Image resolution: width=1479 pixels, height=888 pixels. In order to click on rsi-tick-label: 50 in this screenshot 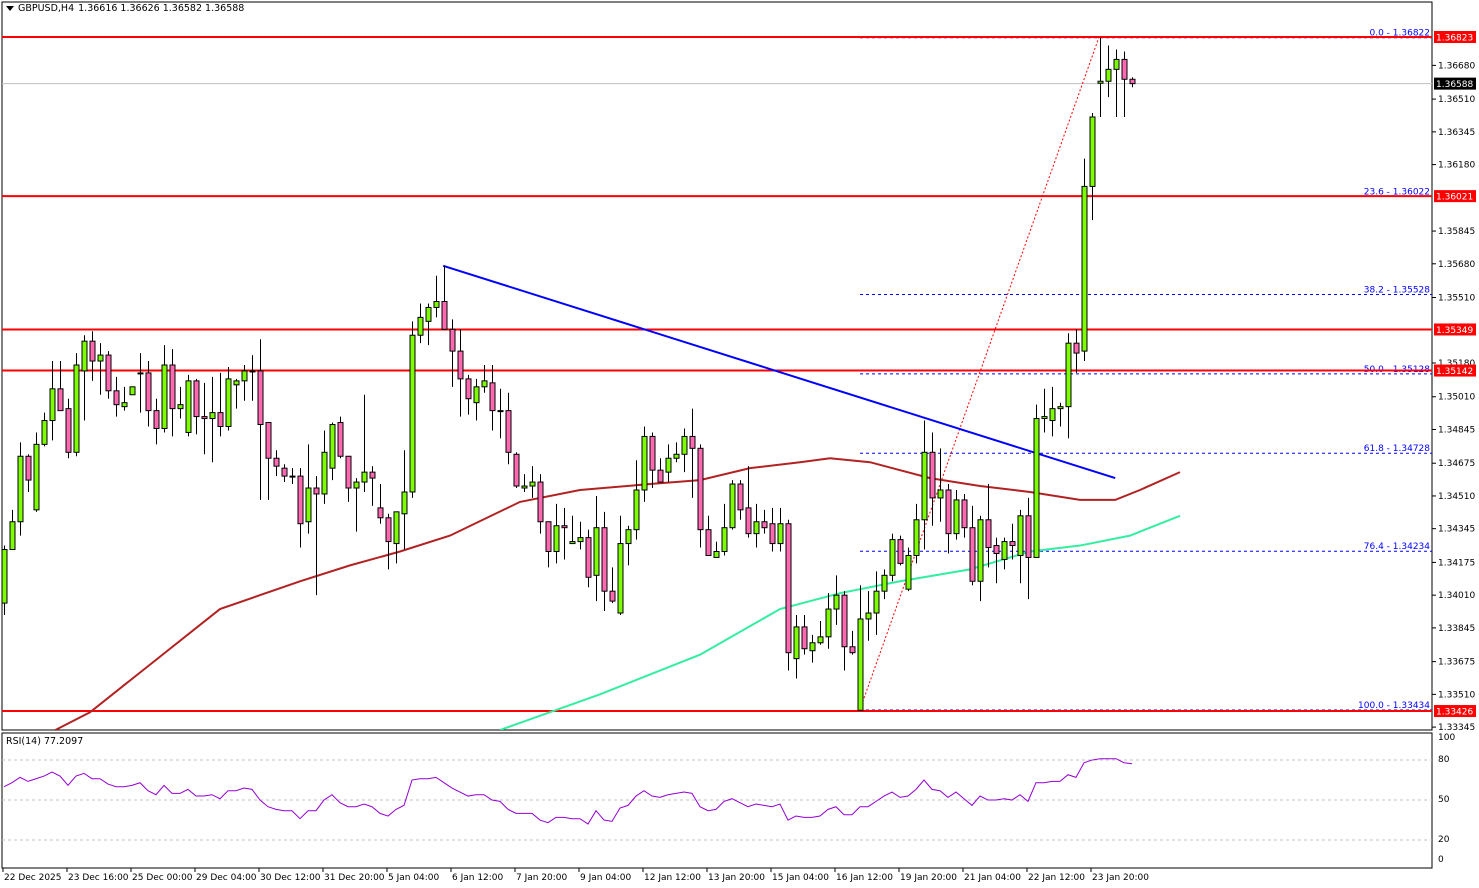, I will do `click(1444, 800)`.